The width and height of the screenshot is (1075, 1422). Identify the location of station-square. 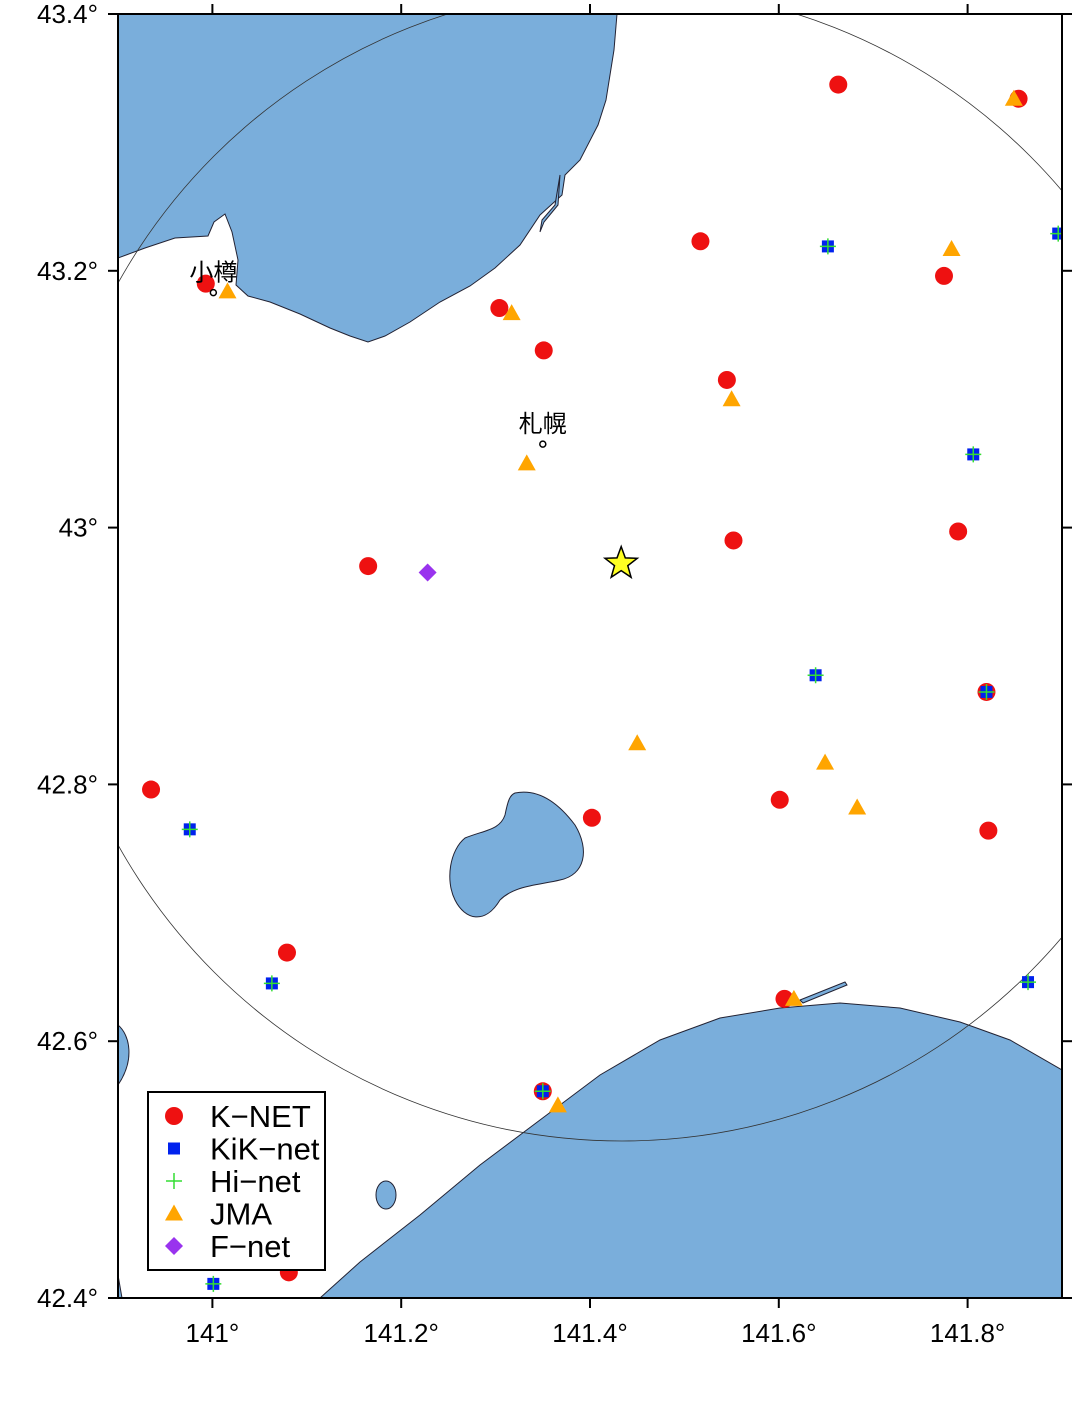
(174, 1148).